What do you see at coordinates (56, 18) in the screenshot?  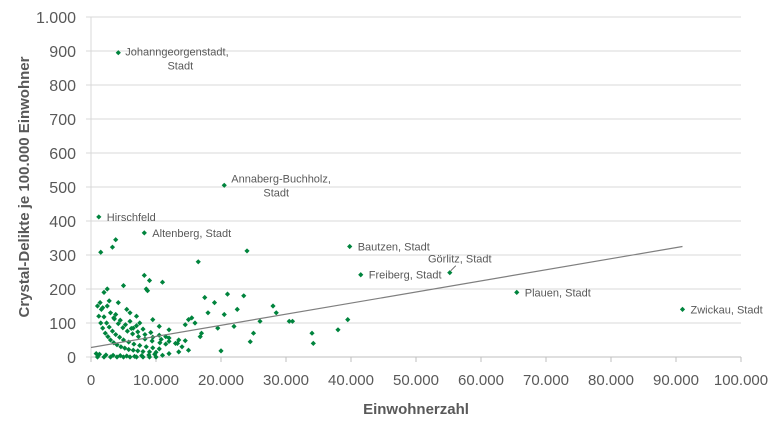 I see `y-tick-label: 1.000` at bounding box center [56, 18].